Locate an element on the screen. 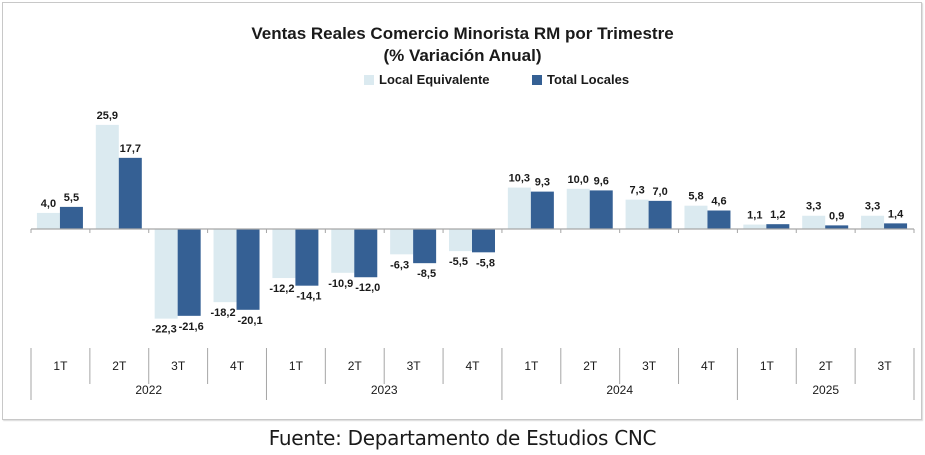  legend-label: Total Locales is located at coordinates (588, 79).